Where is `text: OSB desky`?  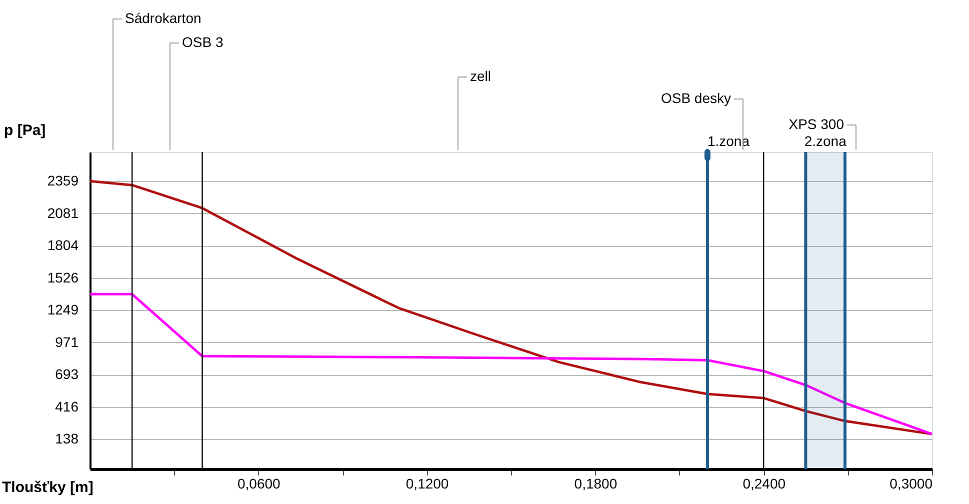 text: OSB desky is located at coordinates (695, 98).